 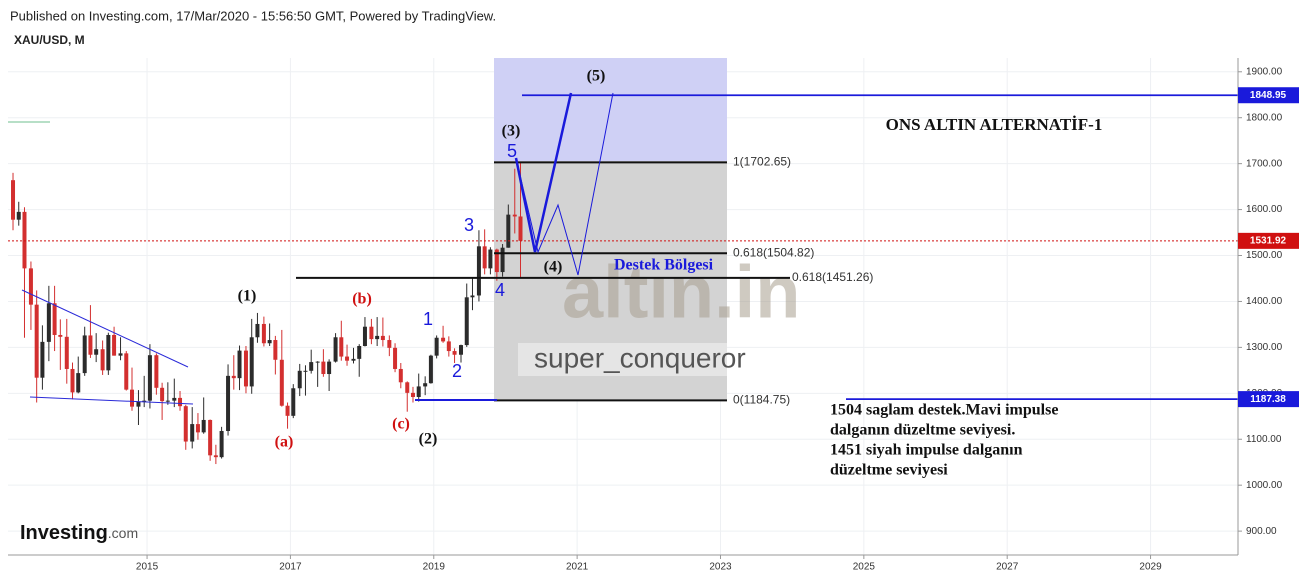 I want to click on author: super_conqueror, so click(x=640, y=357).